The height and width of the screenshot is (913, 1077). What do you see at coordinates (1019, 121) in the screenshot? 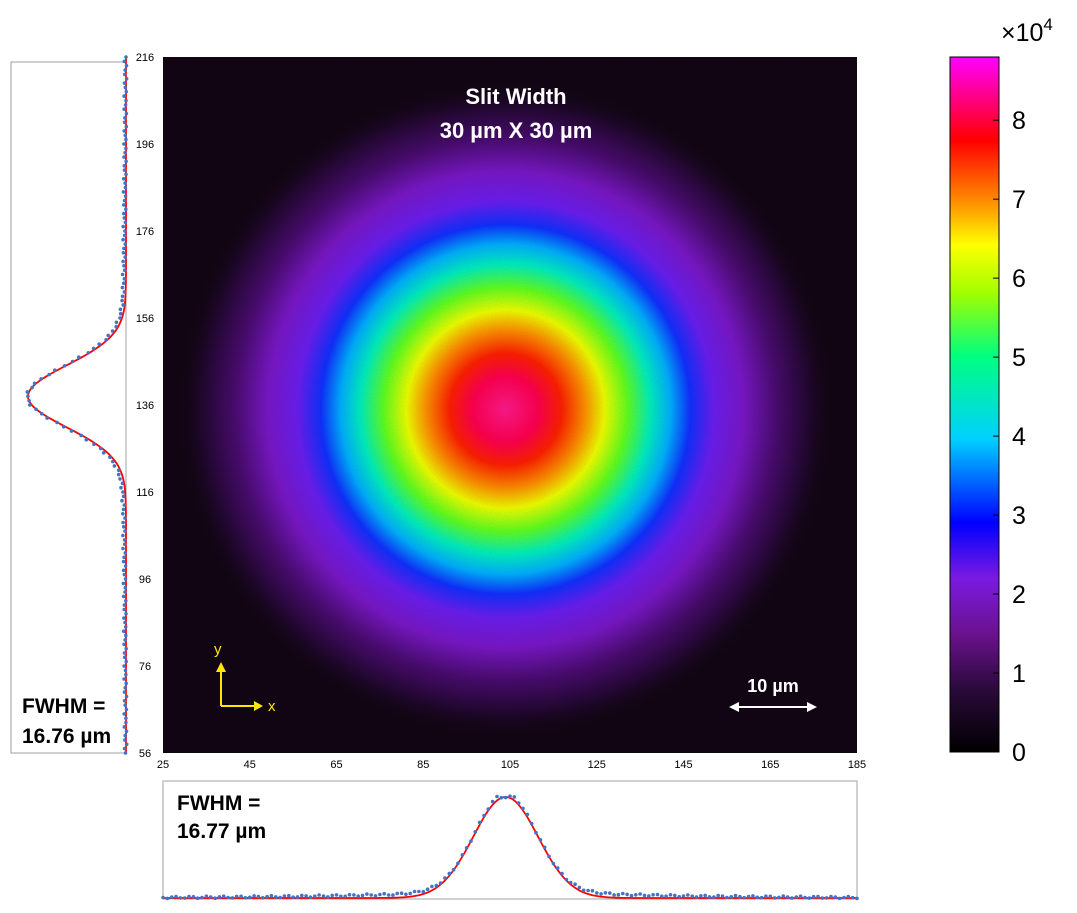
I see `colorbar-tick-label: 8` at bounding box center [1019, 121].